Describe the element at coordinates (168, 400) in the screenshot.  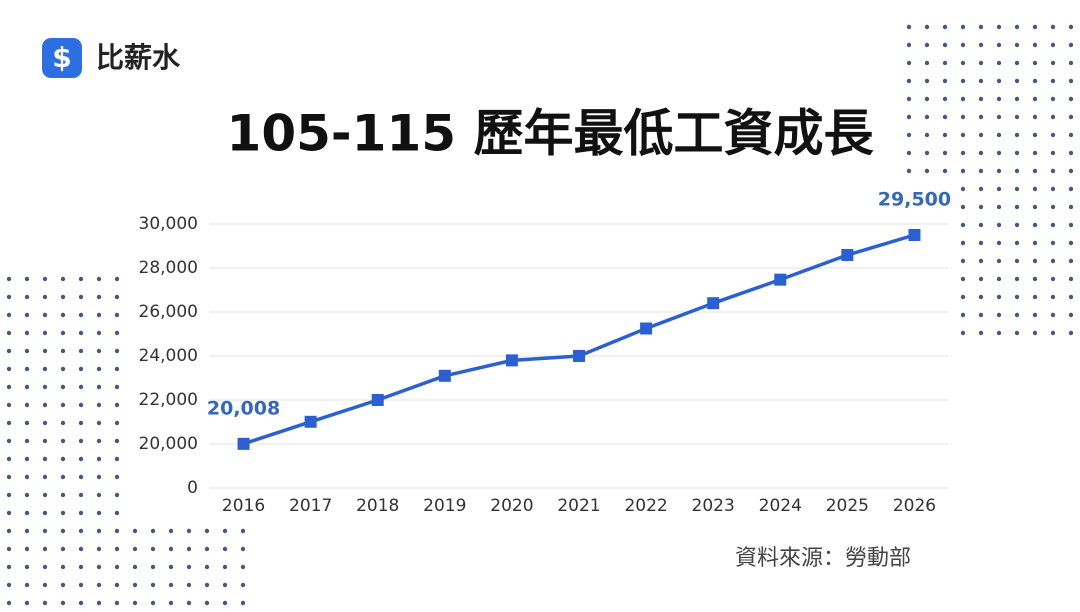
I see `y-tick-label: 22,000` at that location.